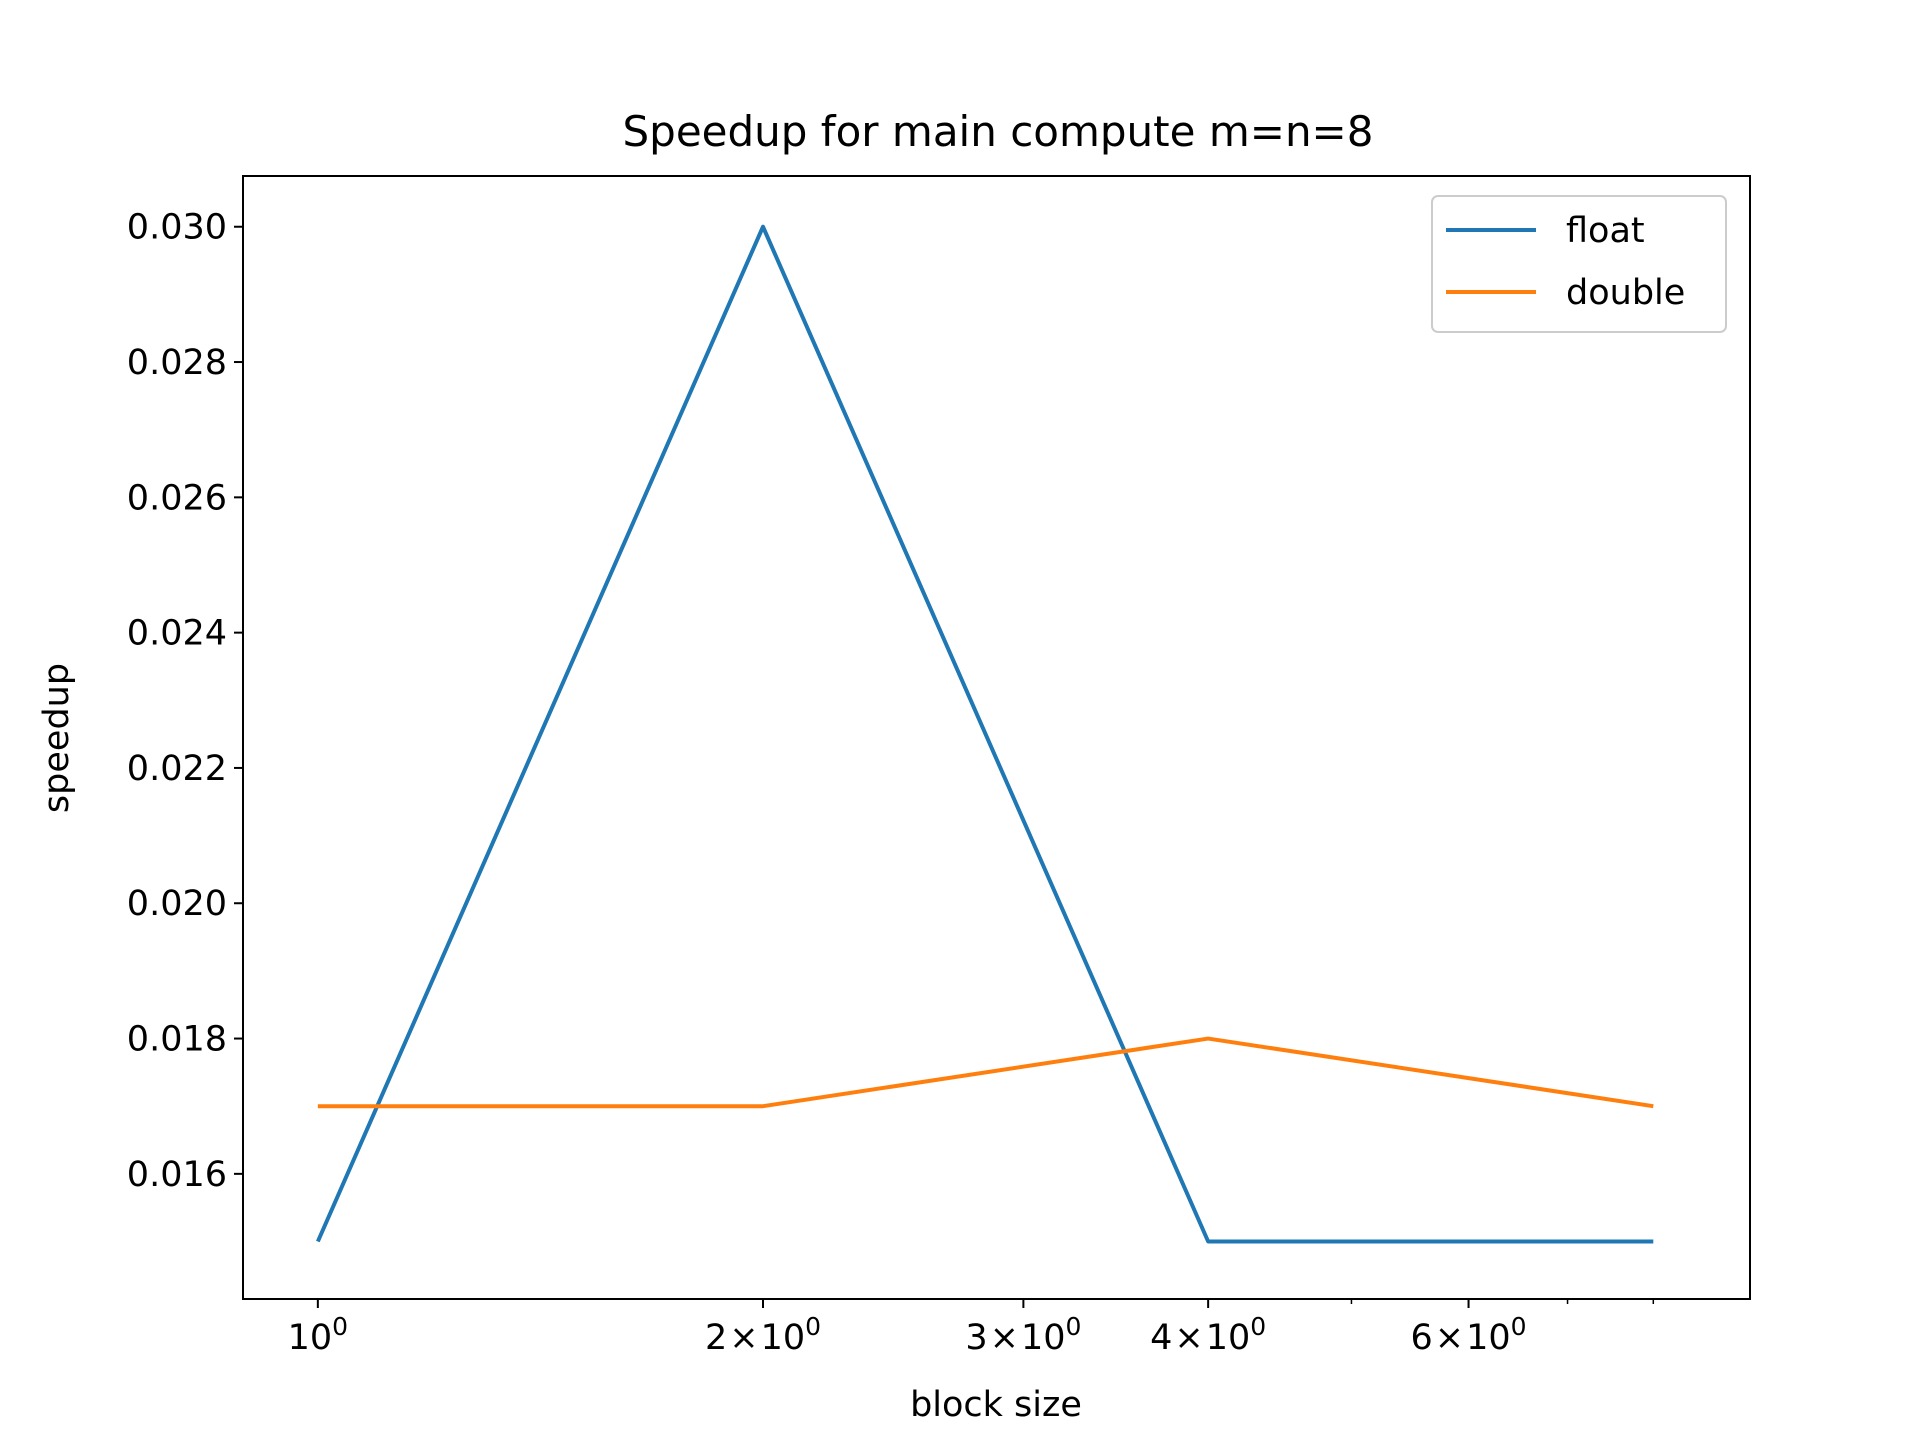  What do you see at coordinates (177, 634) in the screenshot?
I see `y-tick-label: 0.024` at bounding box center [177, 634].